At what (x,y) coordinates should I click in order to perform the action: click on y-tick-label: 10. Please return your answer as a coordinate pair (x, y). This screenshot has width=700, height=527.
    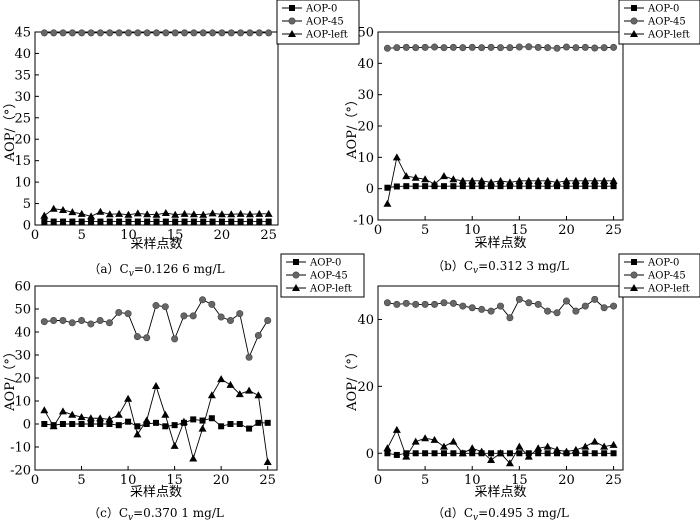
    Looking at the image, I should click on (22, 183).